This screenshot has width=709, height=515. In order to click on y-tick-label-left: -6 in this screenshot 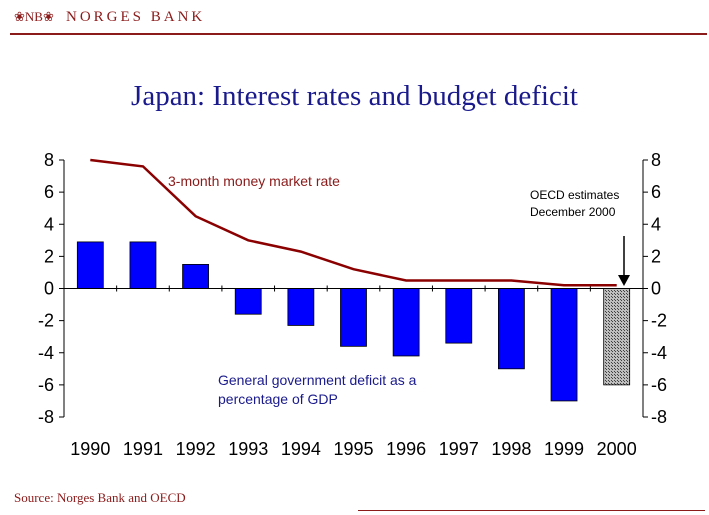, I will do `click(46, 385)`.